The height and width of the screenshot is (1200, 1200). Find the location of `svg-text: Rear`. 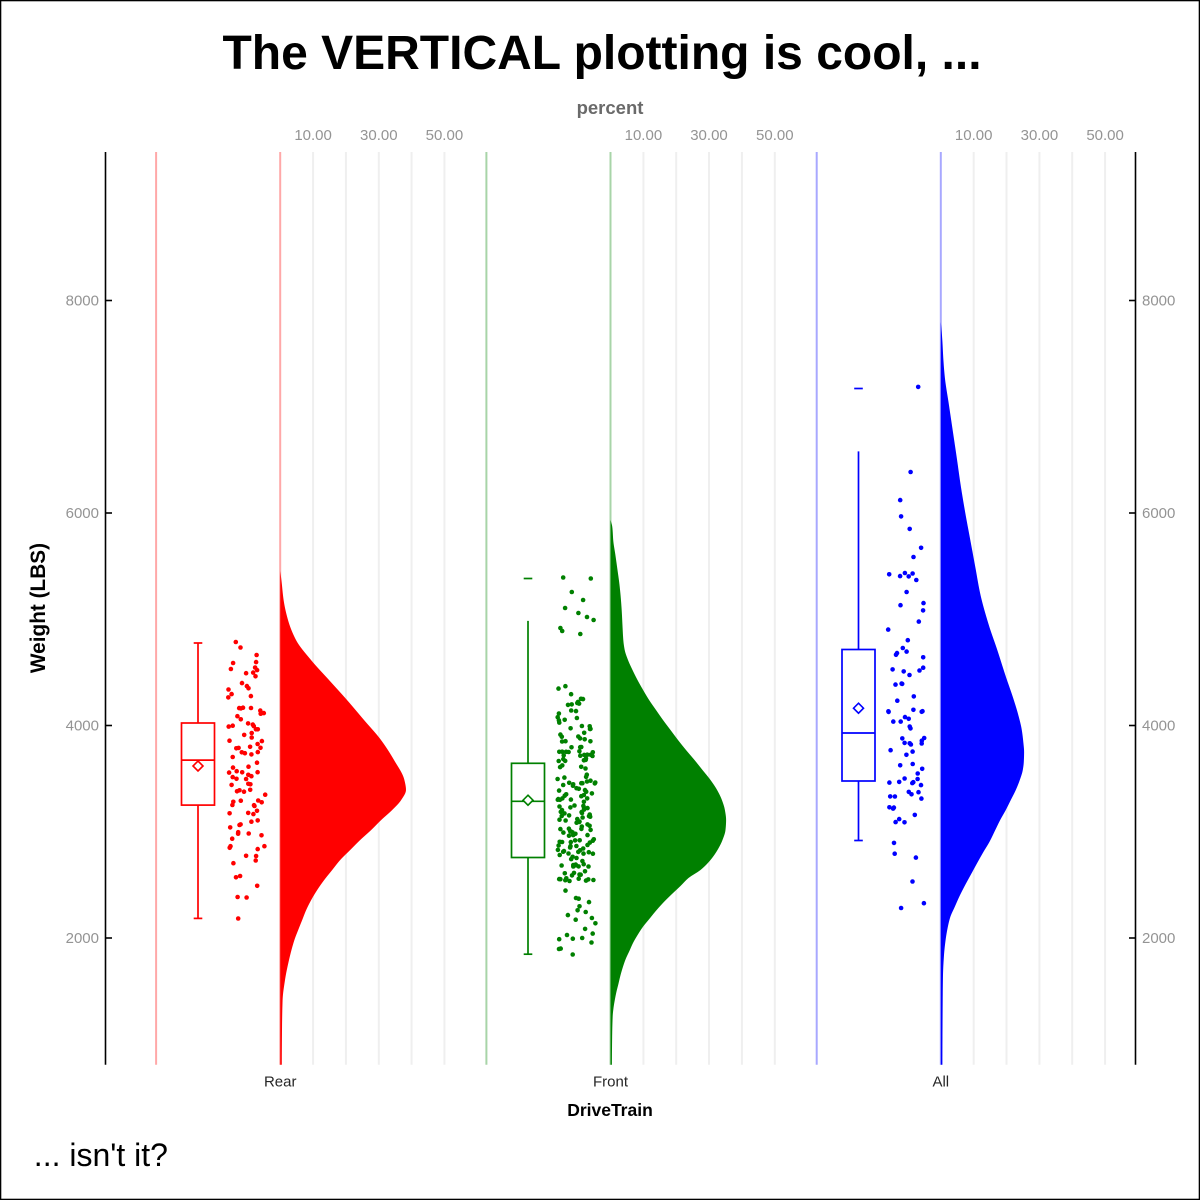

svg-text: Rear is located at coordinates (280, 1082).